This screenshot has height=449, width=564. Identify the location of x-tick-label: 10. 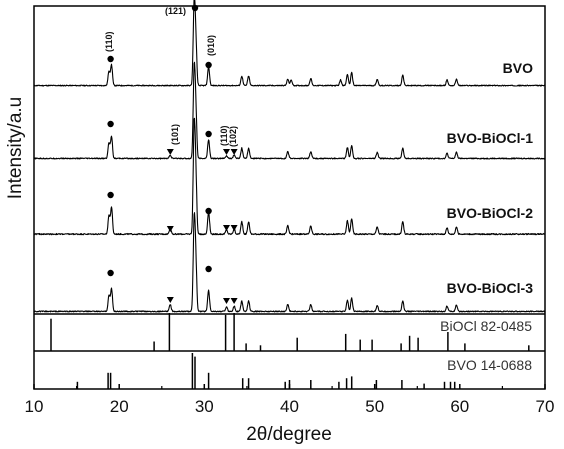
(34, 406).